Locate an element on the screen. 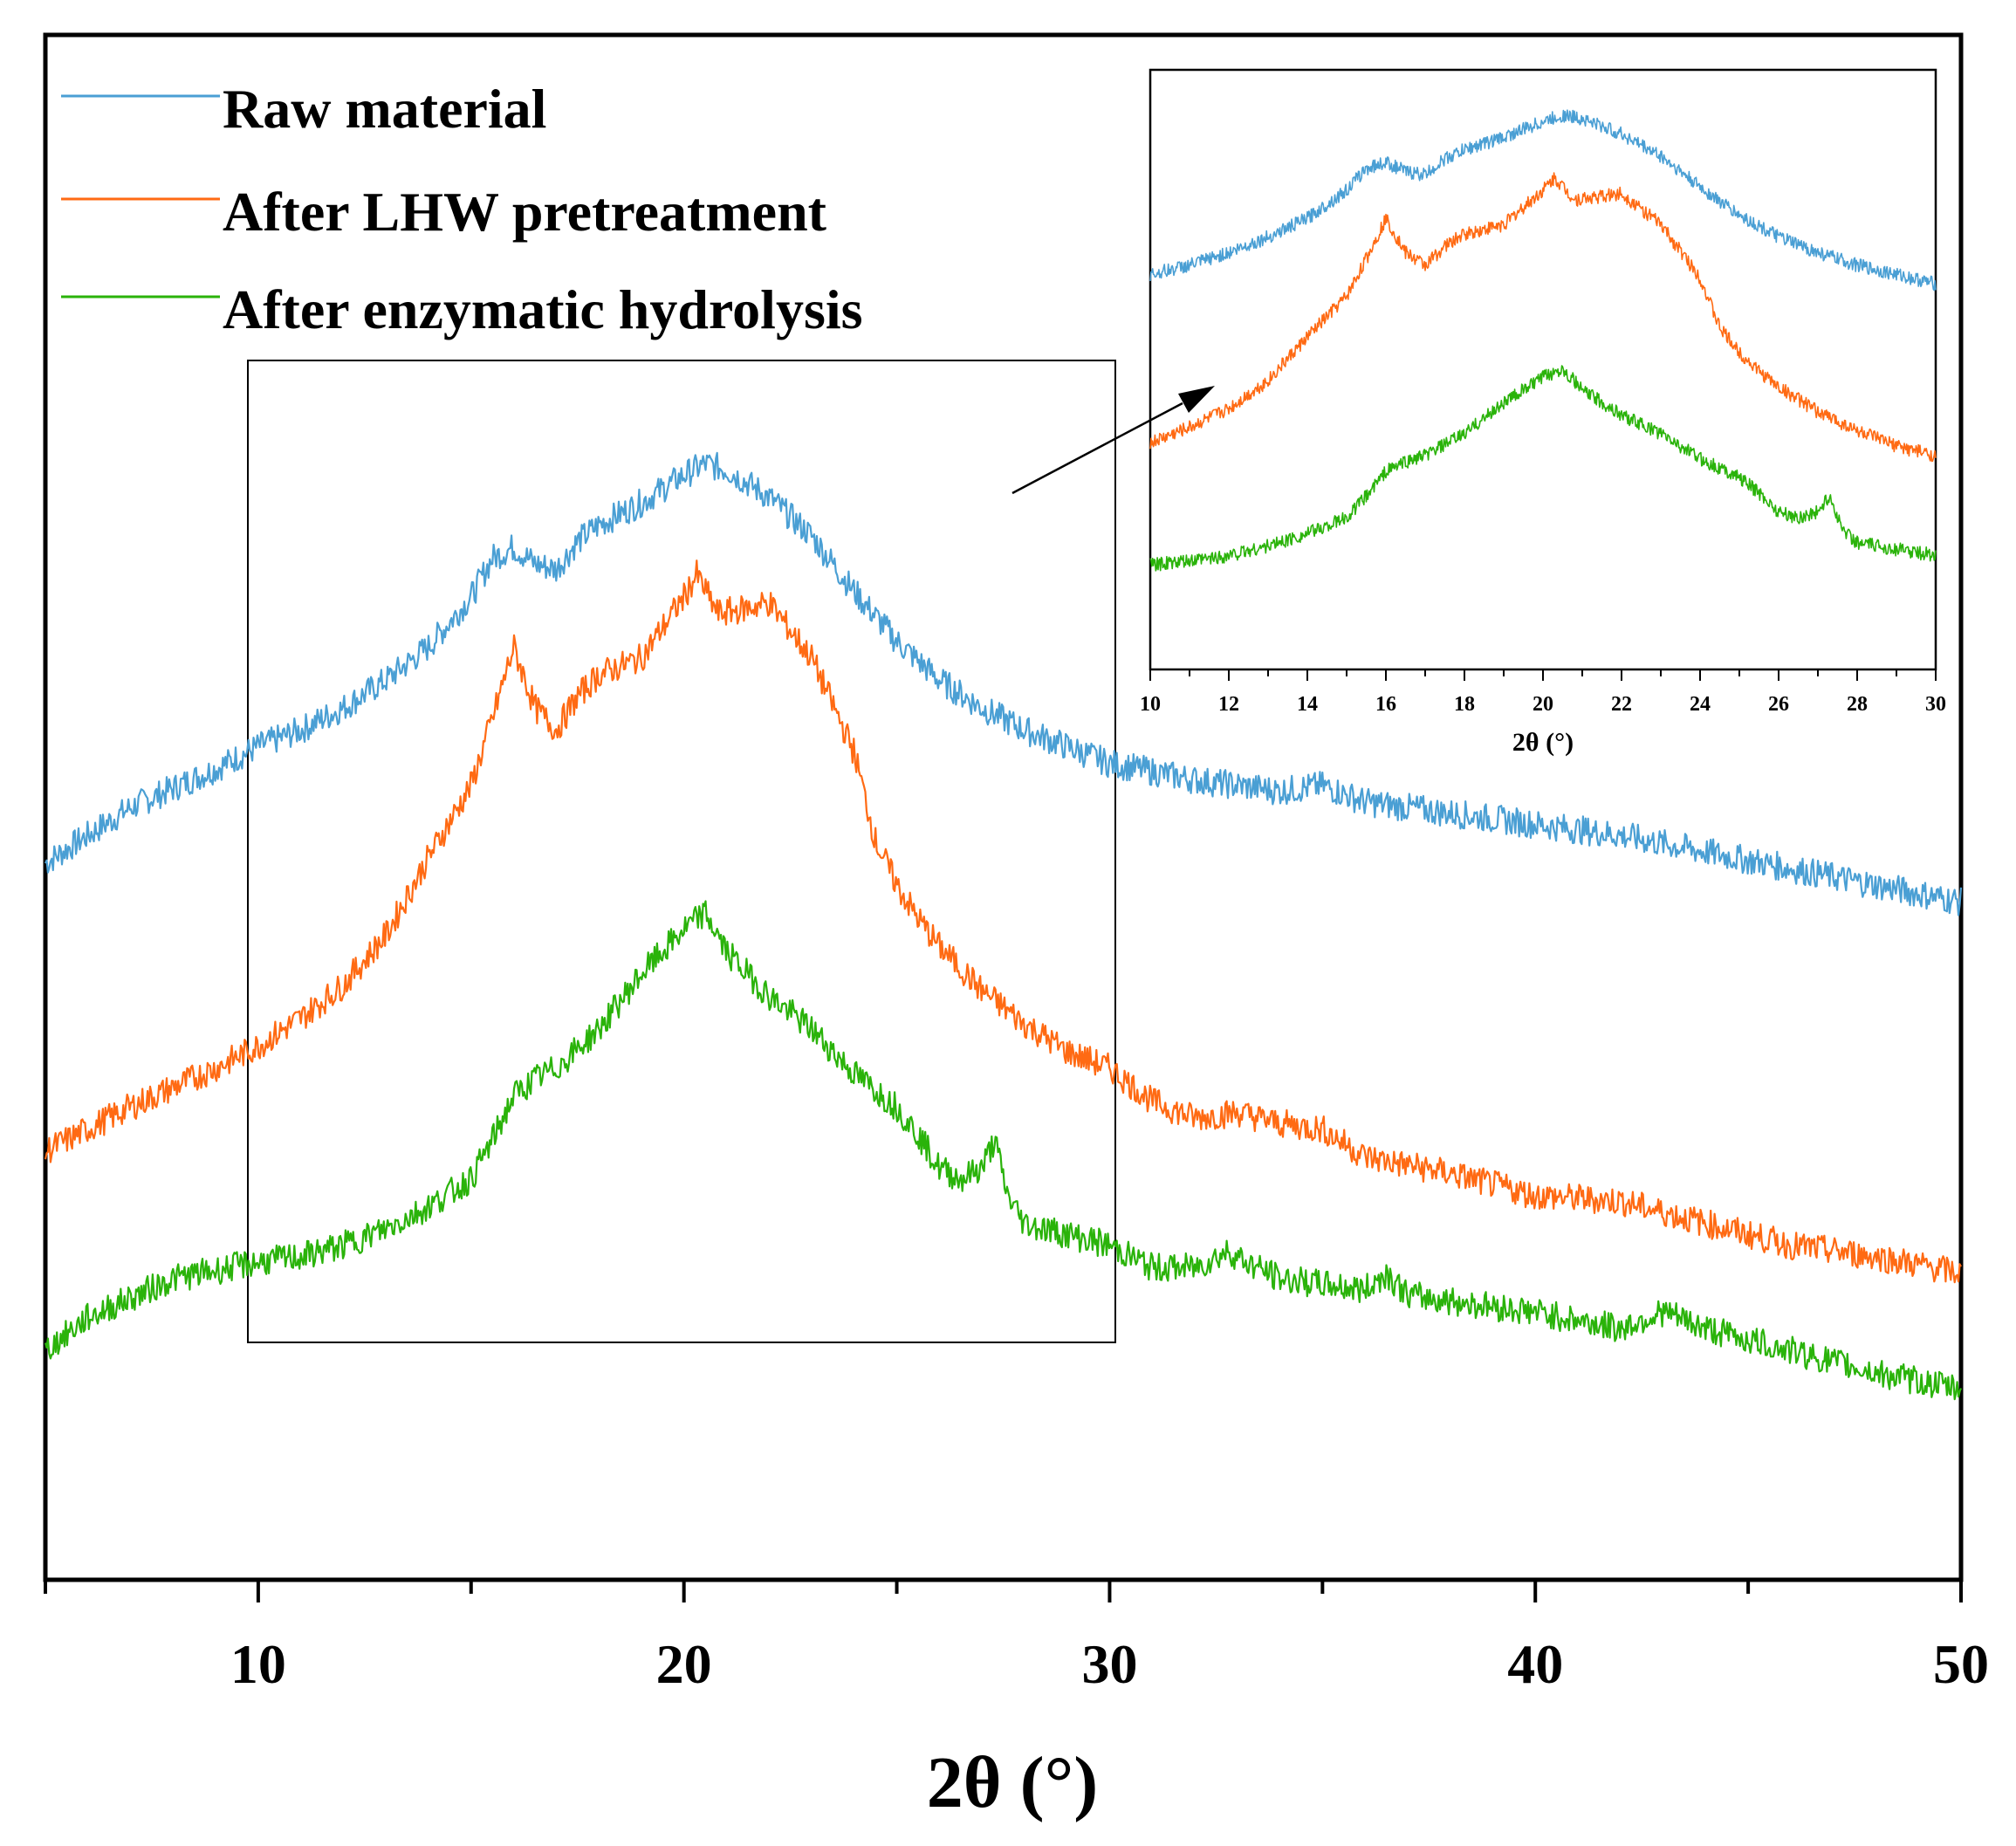 This screenshot has width=2016, height=1846. legend-label-raw-material: Raw material is located at coordinates (384, 109).